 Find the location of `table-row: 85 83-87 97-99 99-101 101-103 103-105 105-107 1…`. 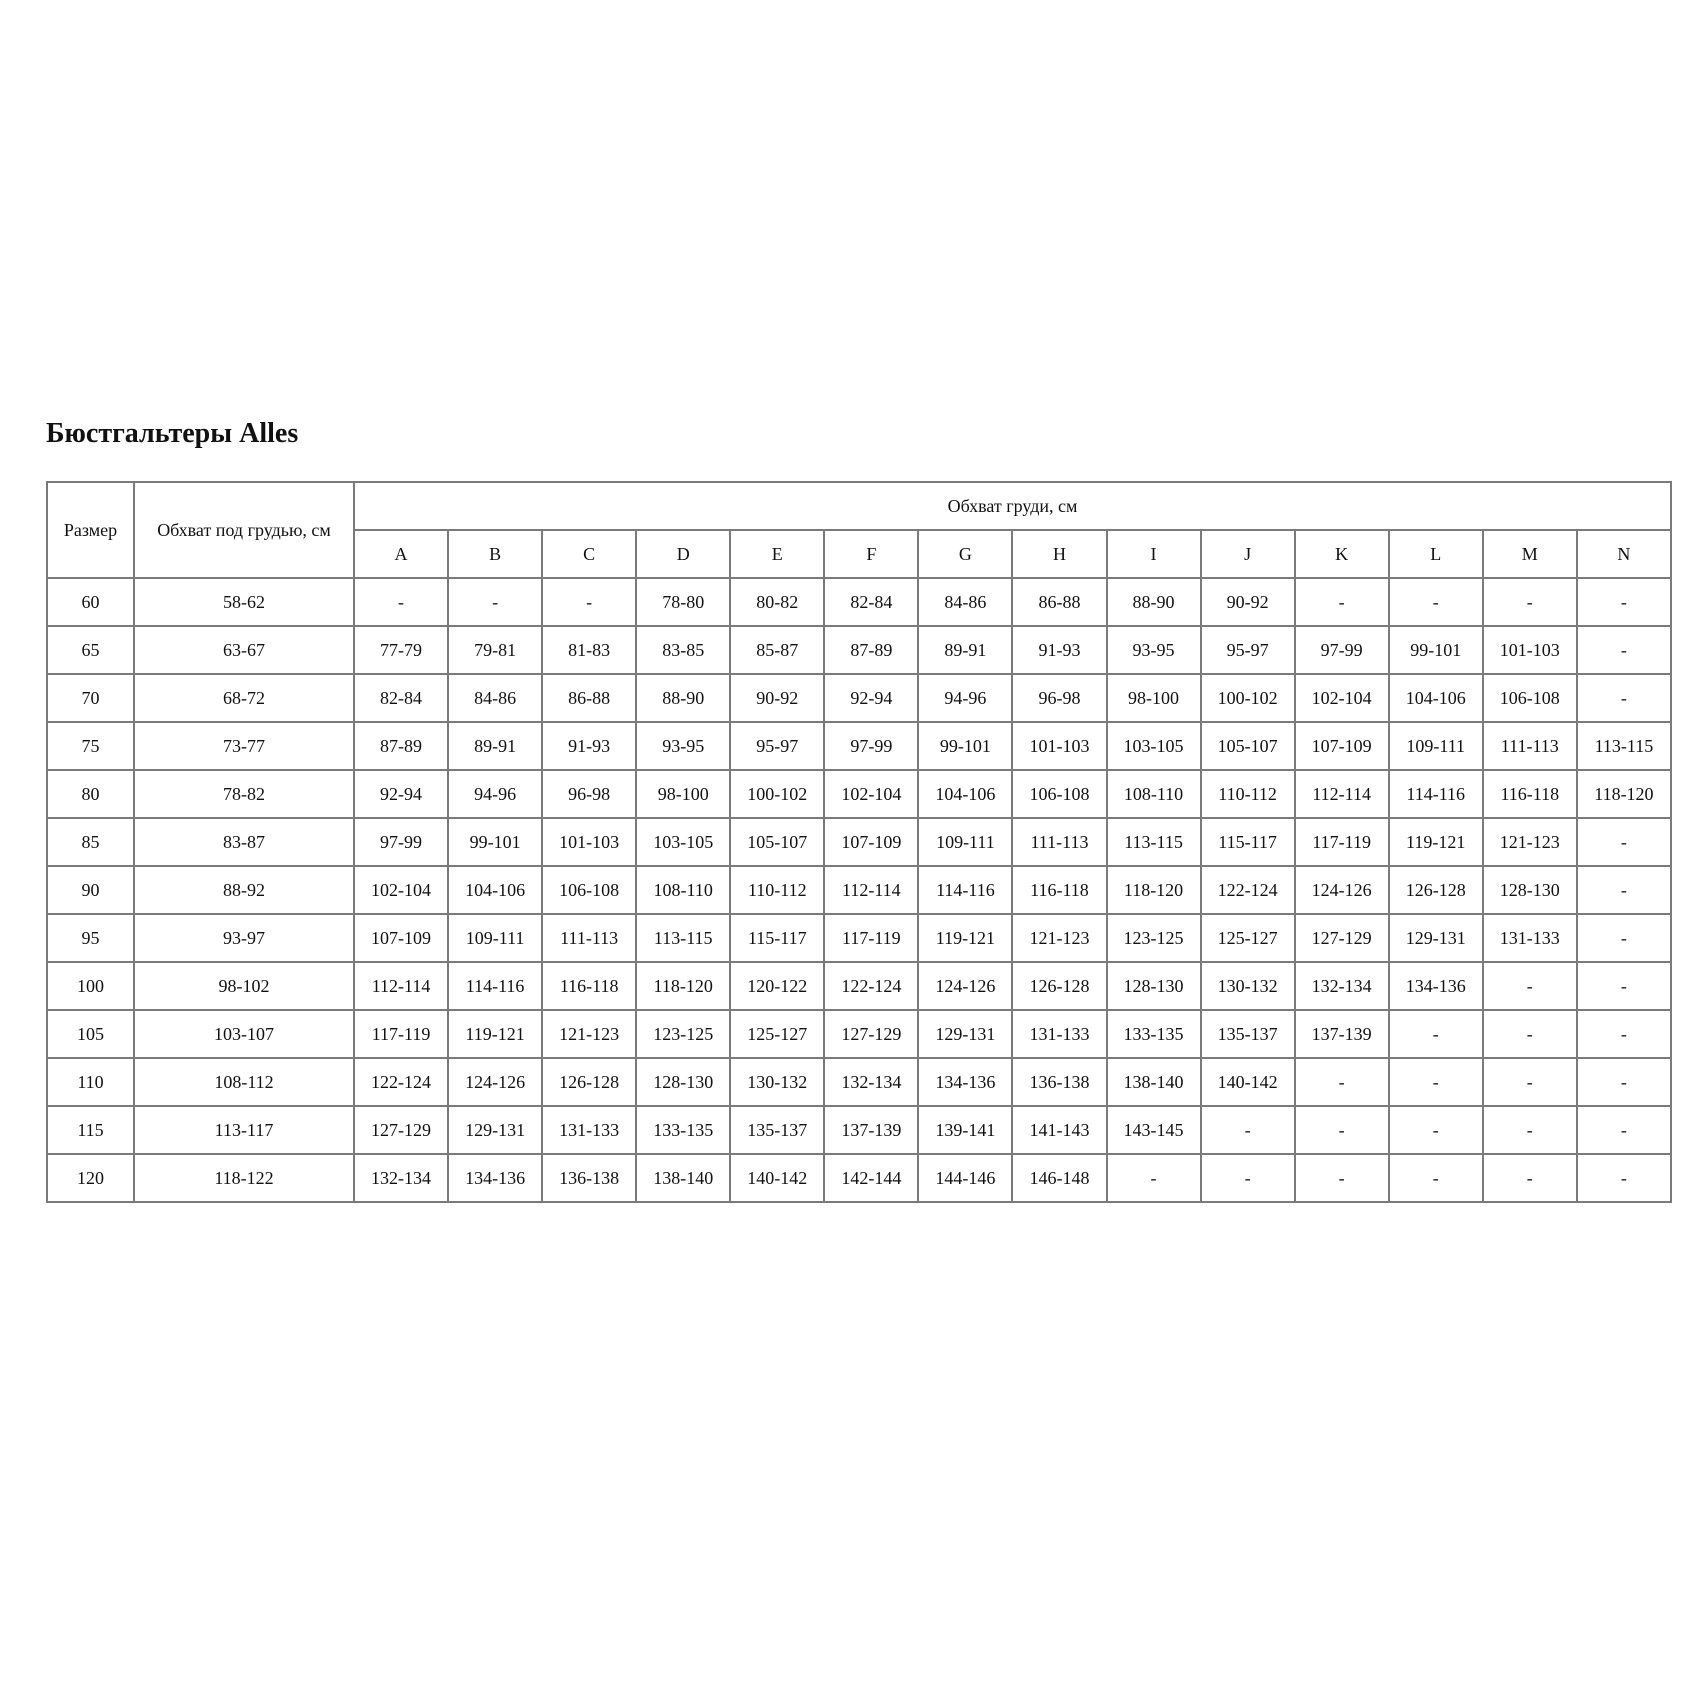

table-row: 85 83-87 97-99 99-101 101-103 103-105 105-107 1… is located at coordinates (859, 842).